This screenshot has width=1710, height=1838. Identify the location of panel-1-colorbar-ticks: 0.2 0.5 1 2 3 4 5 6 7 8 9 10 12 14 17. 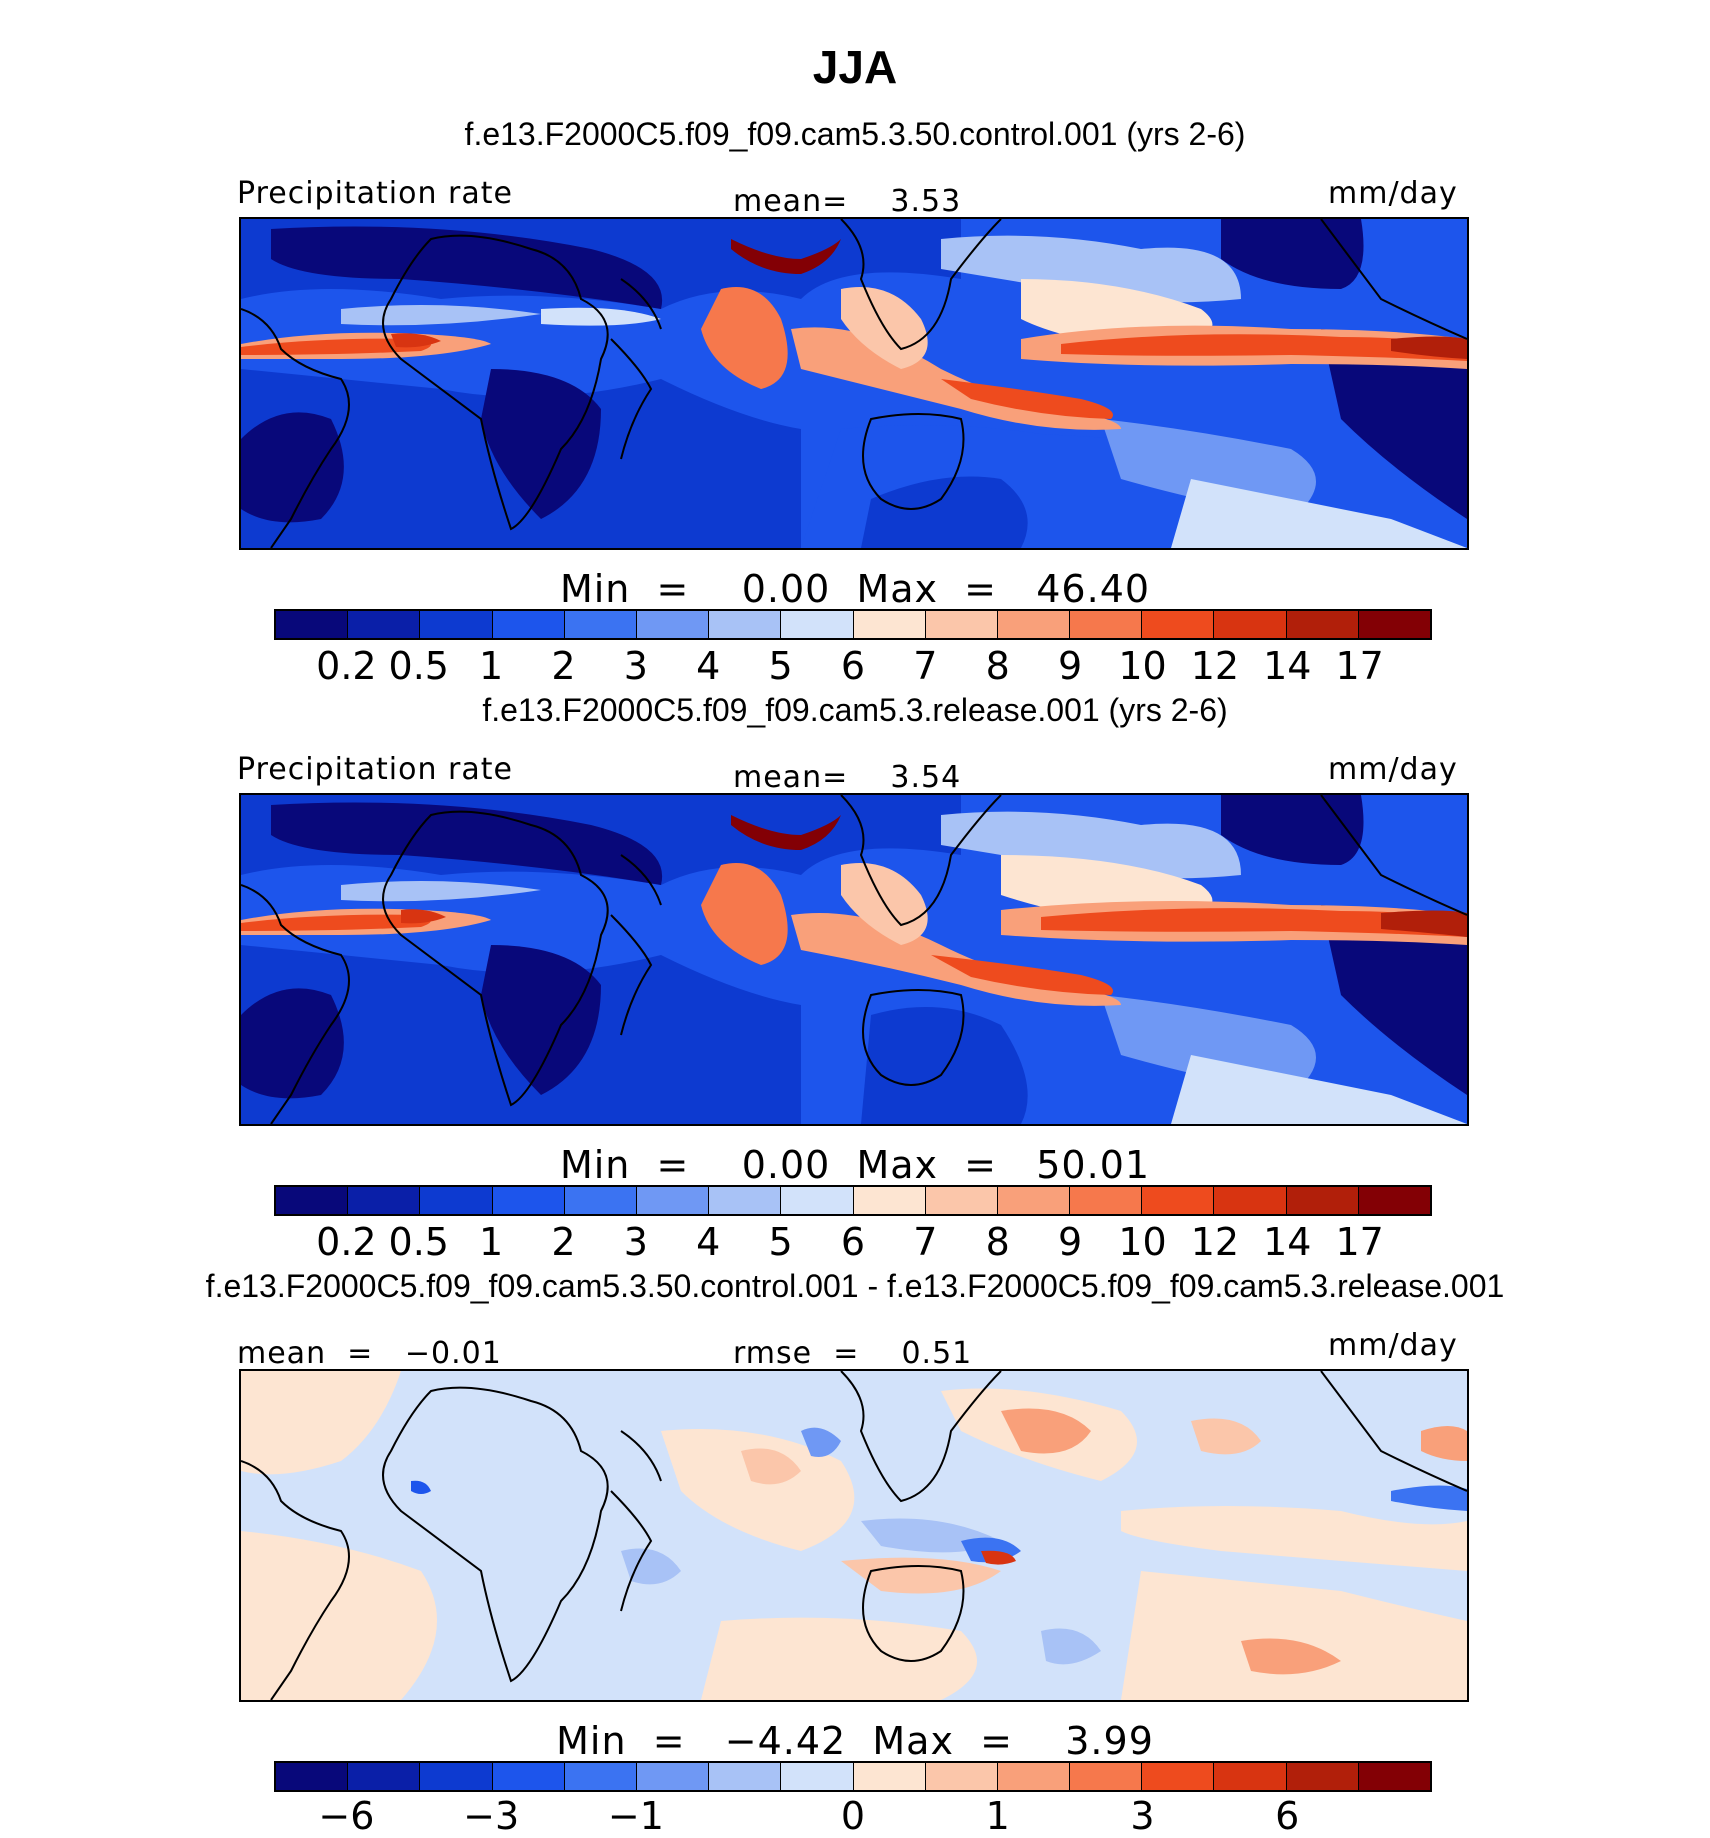
(853, 666).